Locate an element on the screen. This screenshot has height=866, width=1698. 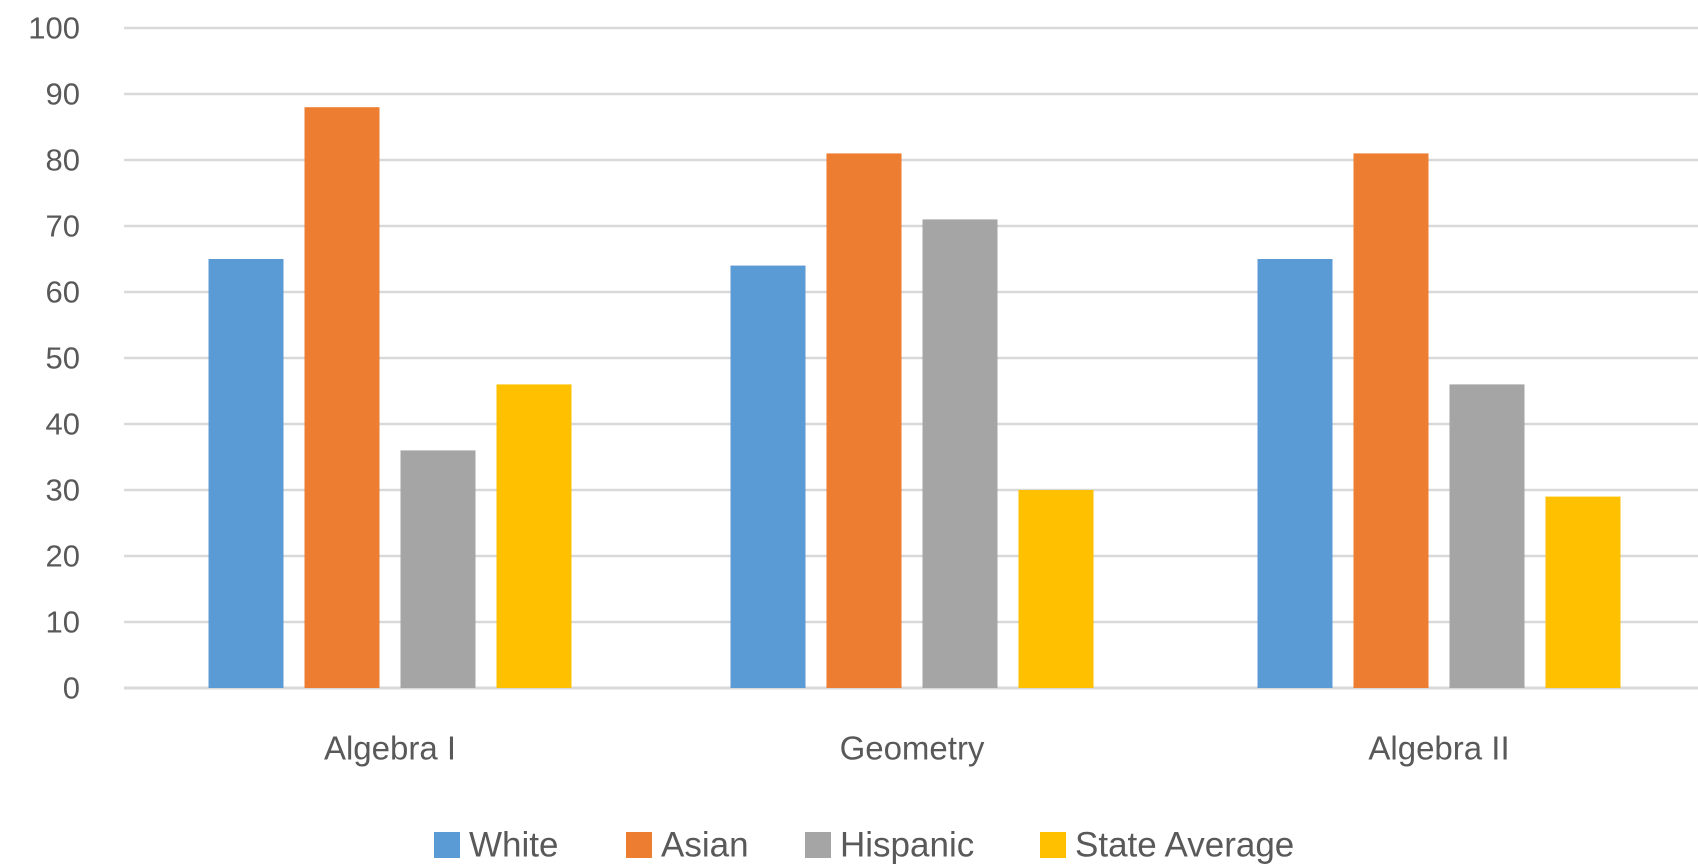
bar-asian-algebra-ii is located at coordinates (1391, 420).